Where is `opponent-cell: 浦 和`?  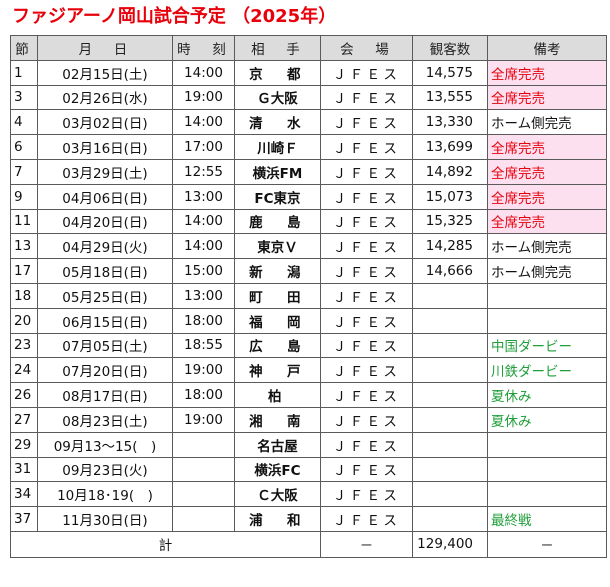
opponent-cell: 浦 和 is located at coordinates (277, 519).